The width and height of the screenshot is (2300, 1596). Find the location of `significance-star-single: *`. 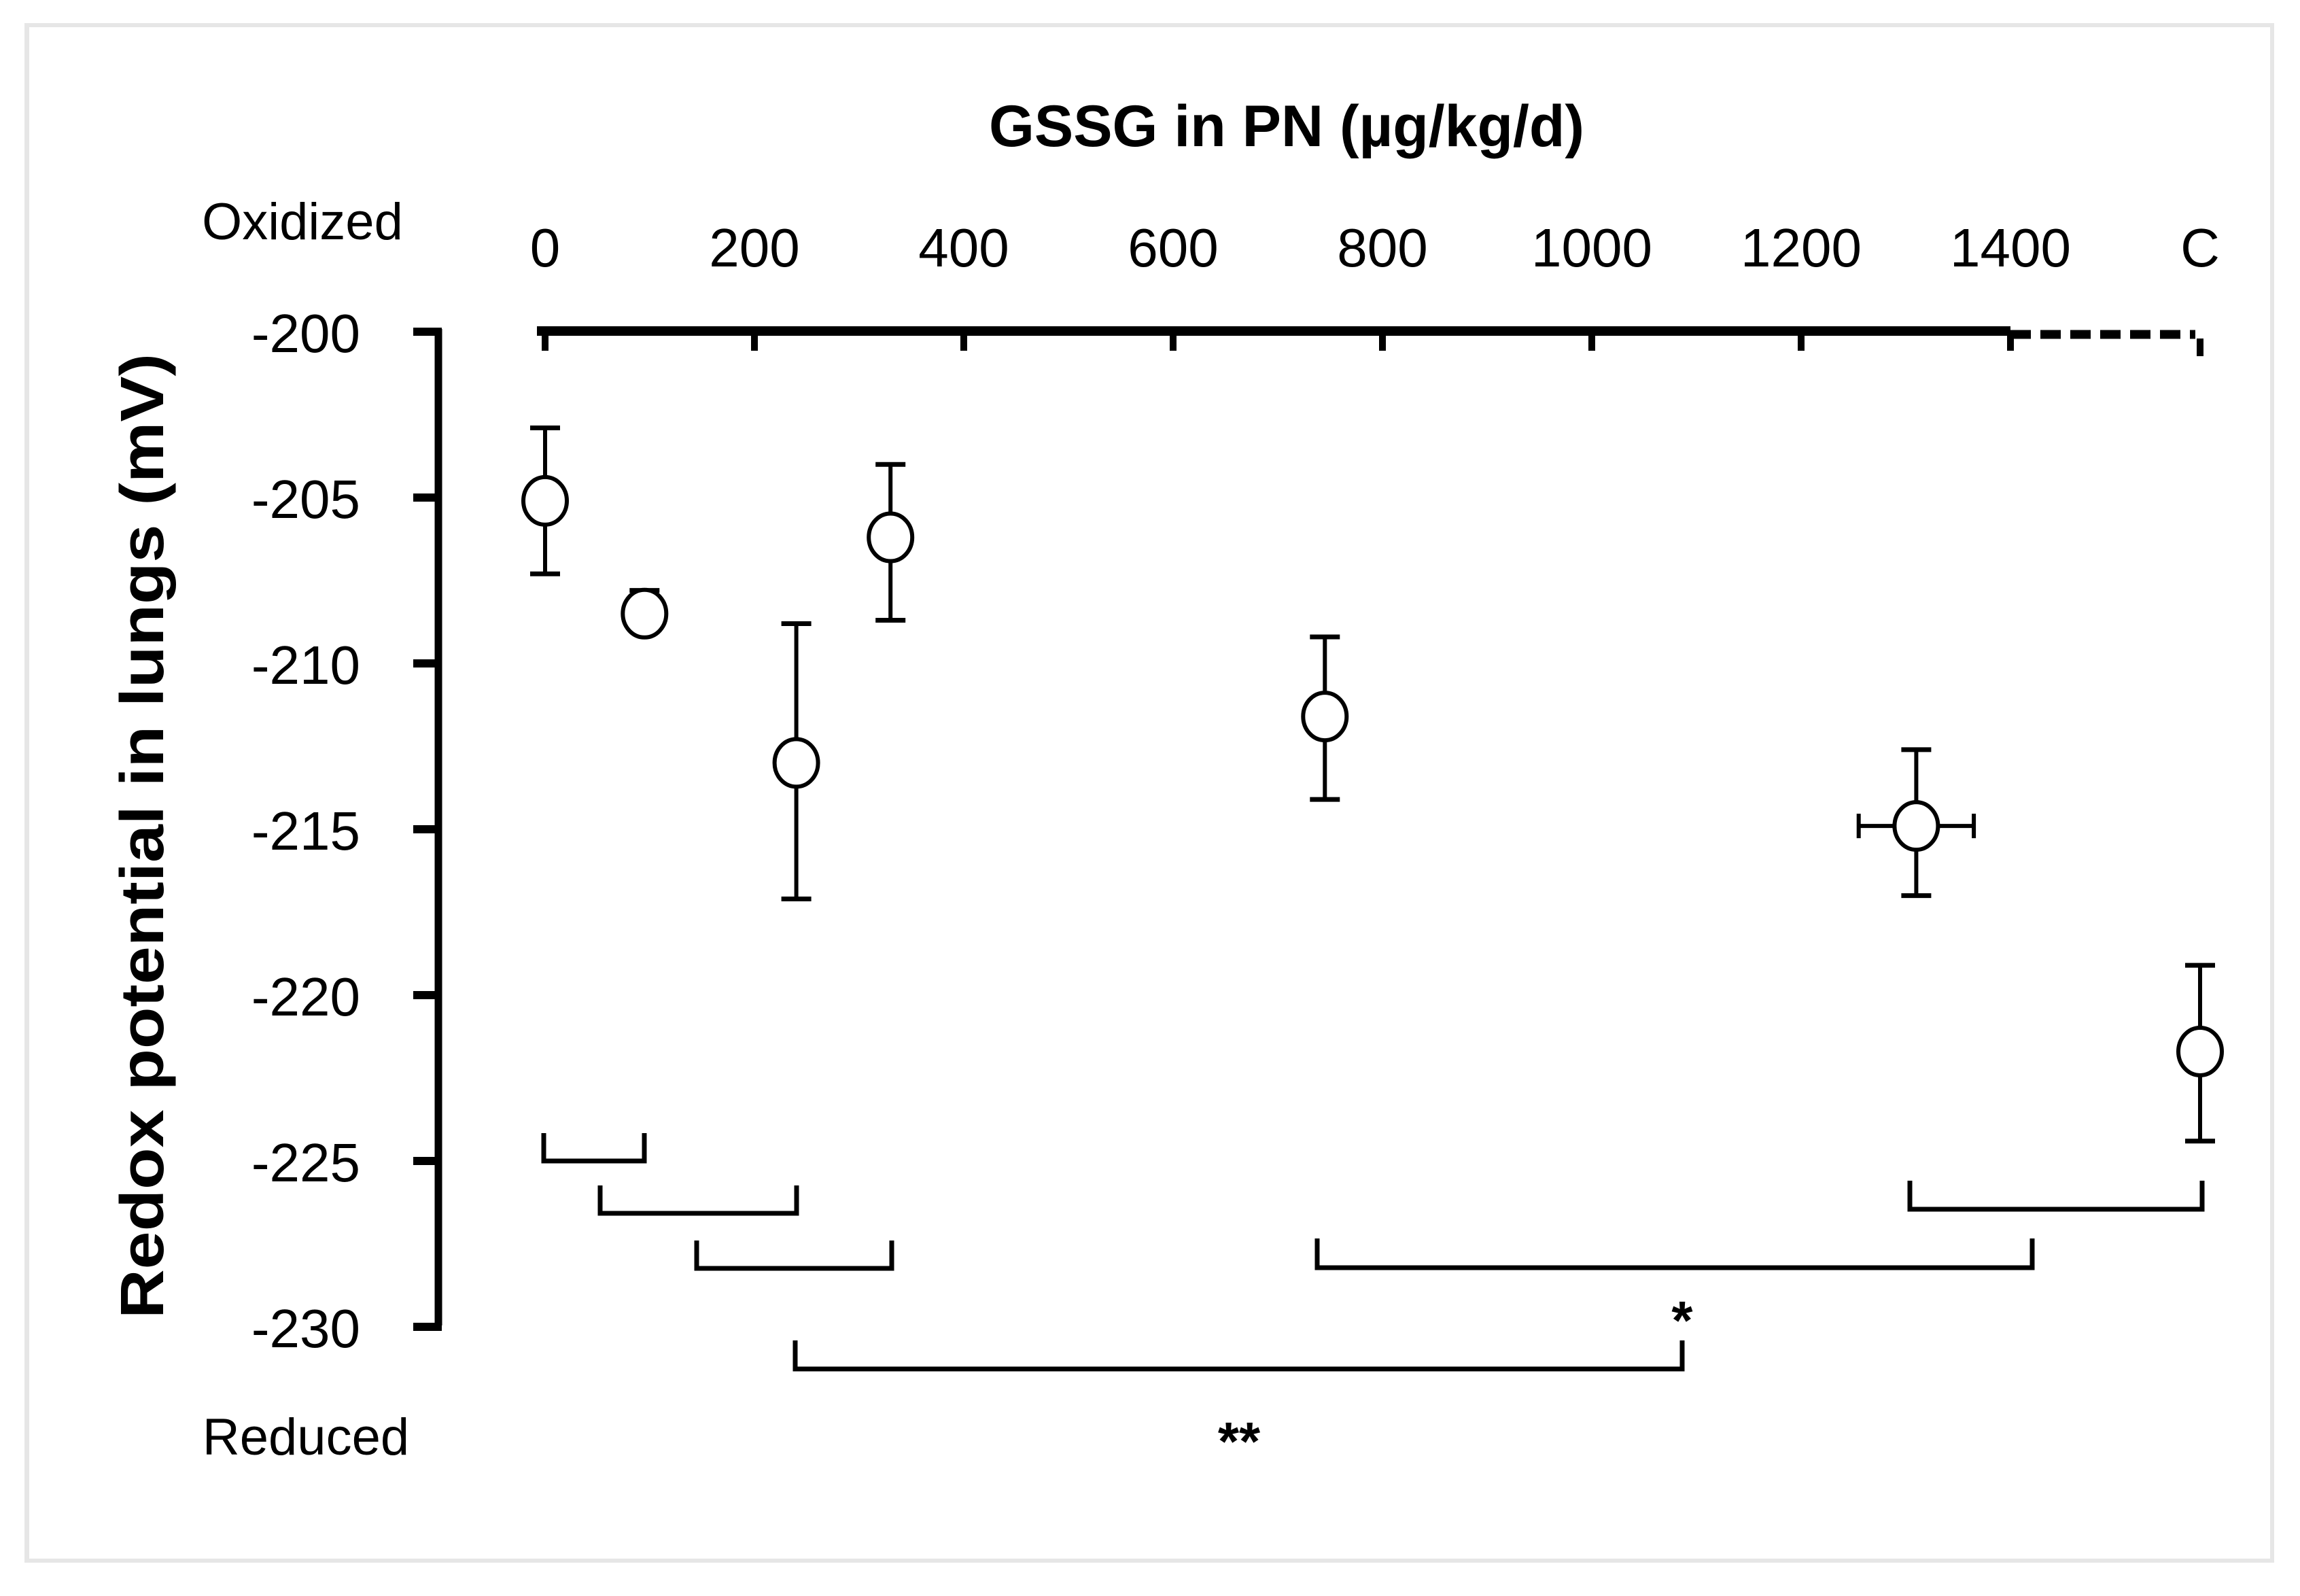

significance-star-single: * is located at coordinates (1682, 1320).